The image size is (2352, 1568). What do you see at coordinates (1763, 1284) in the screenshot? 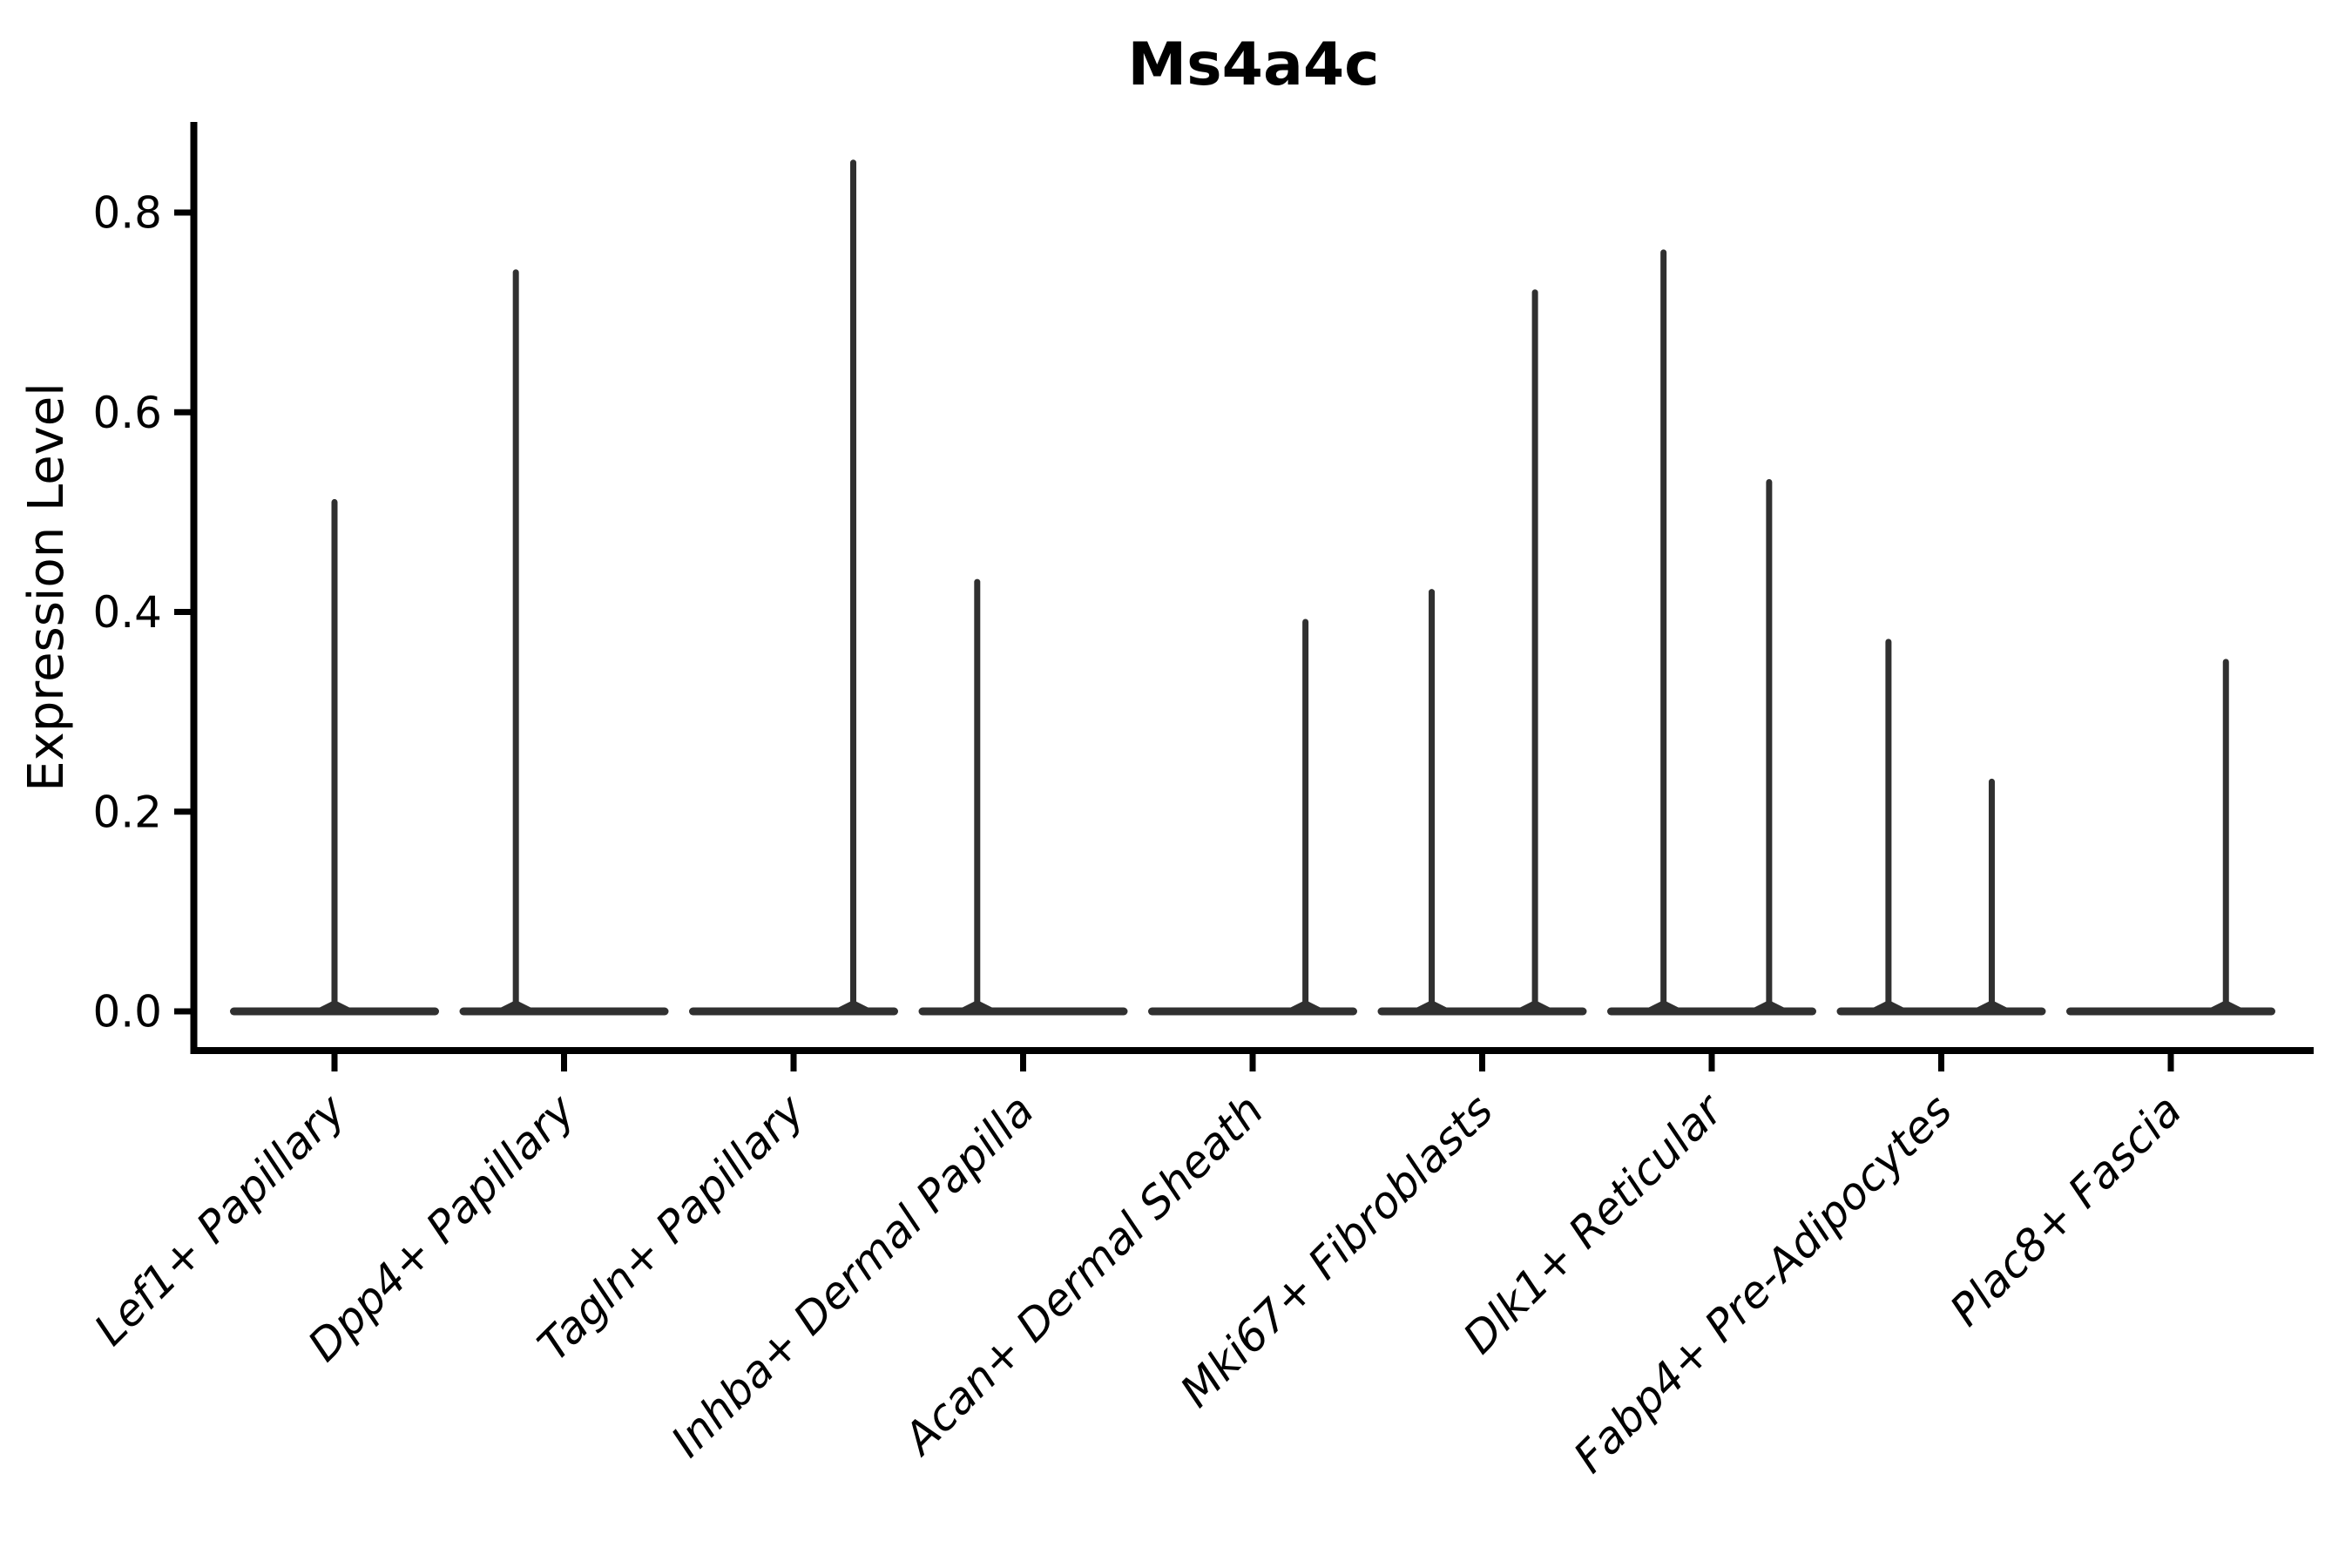
I see `x-tick-label: Fabp4+ Pre-Adipocytes` at bounding box center [1763, 1284].